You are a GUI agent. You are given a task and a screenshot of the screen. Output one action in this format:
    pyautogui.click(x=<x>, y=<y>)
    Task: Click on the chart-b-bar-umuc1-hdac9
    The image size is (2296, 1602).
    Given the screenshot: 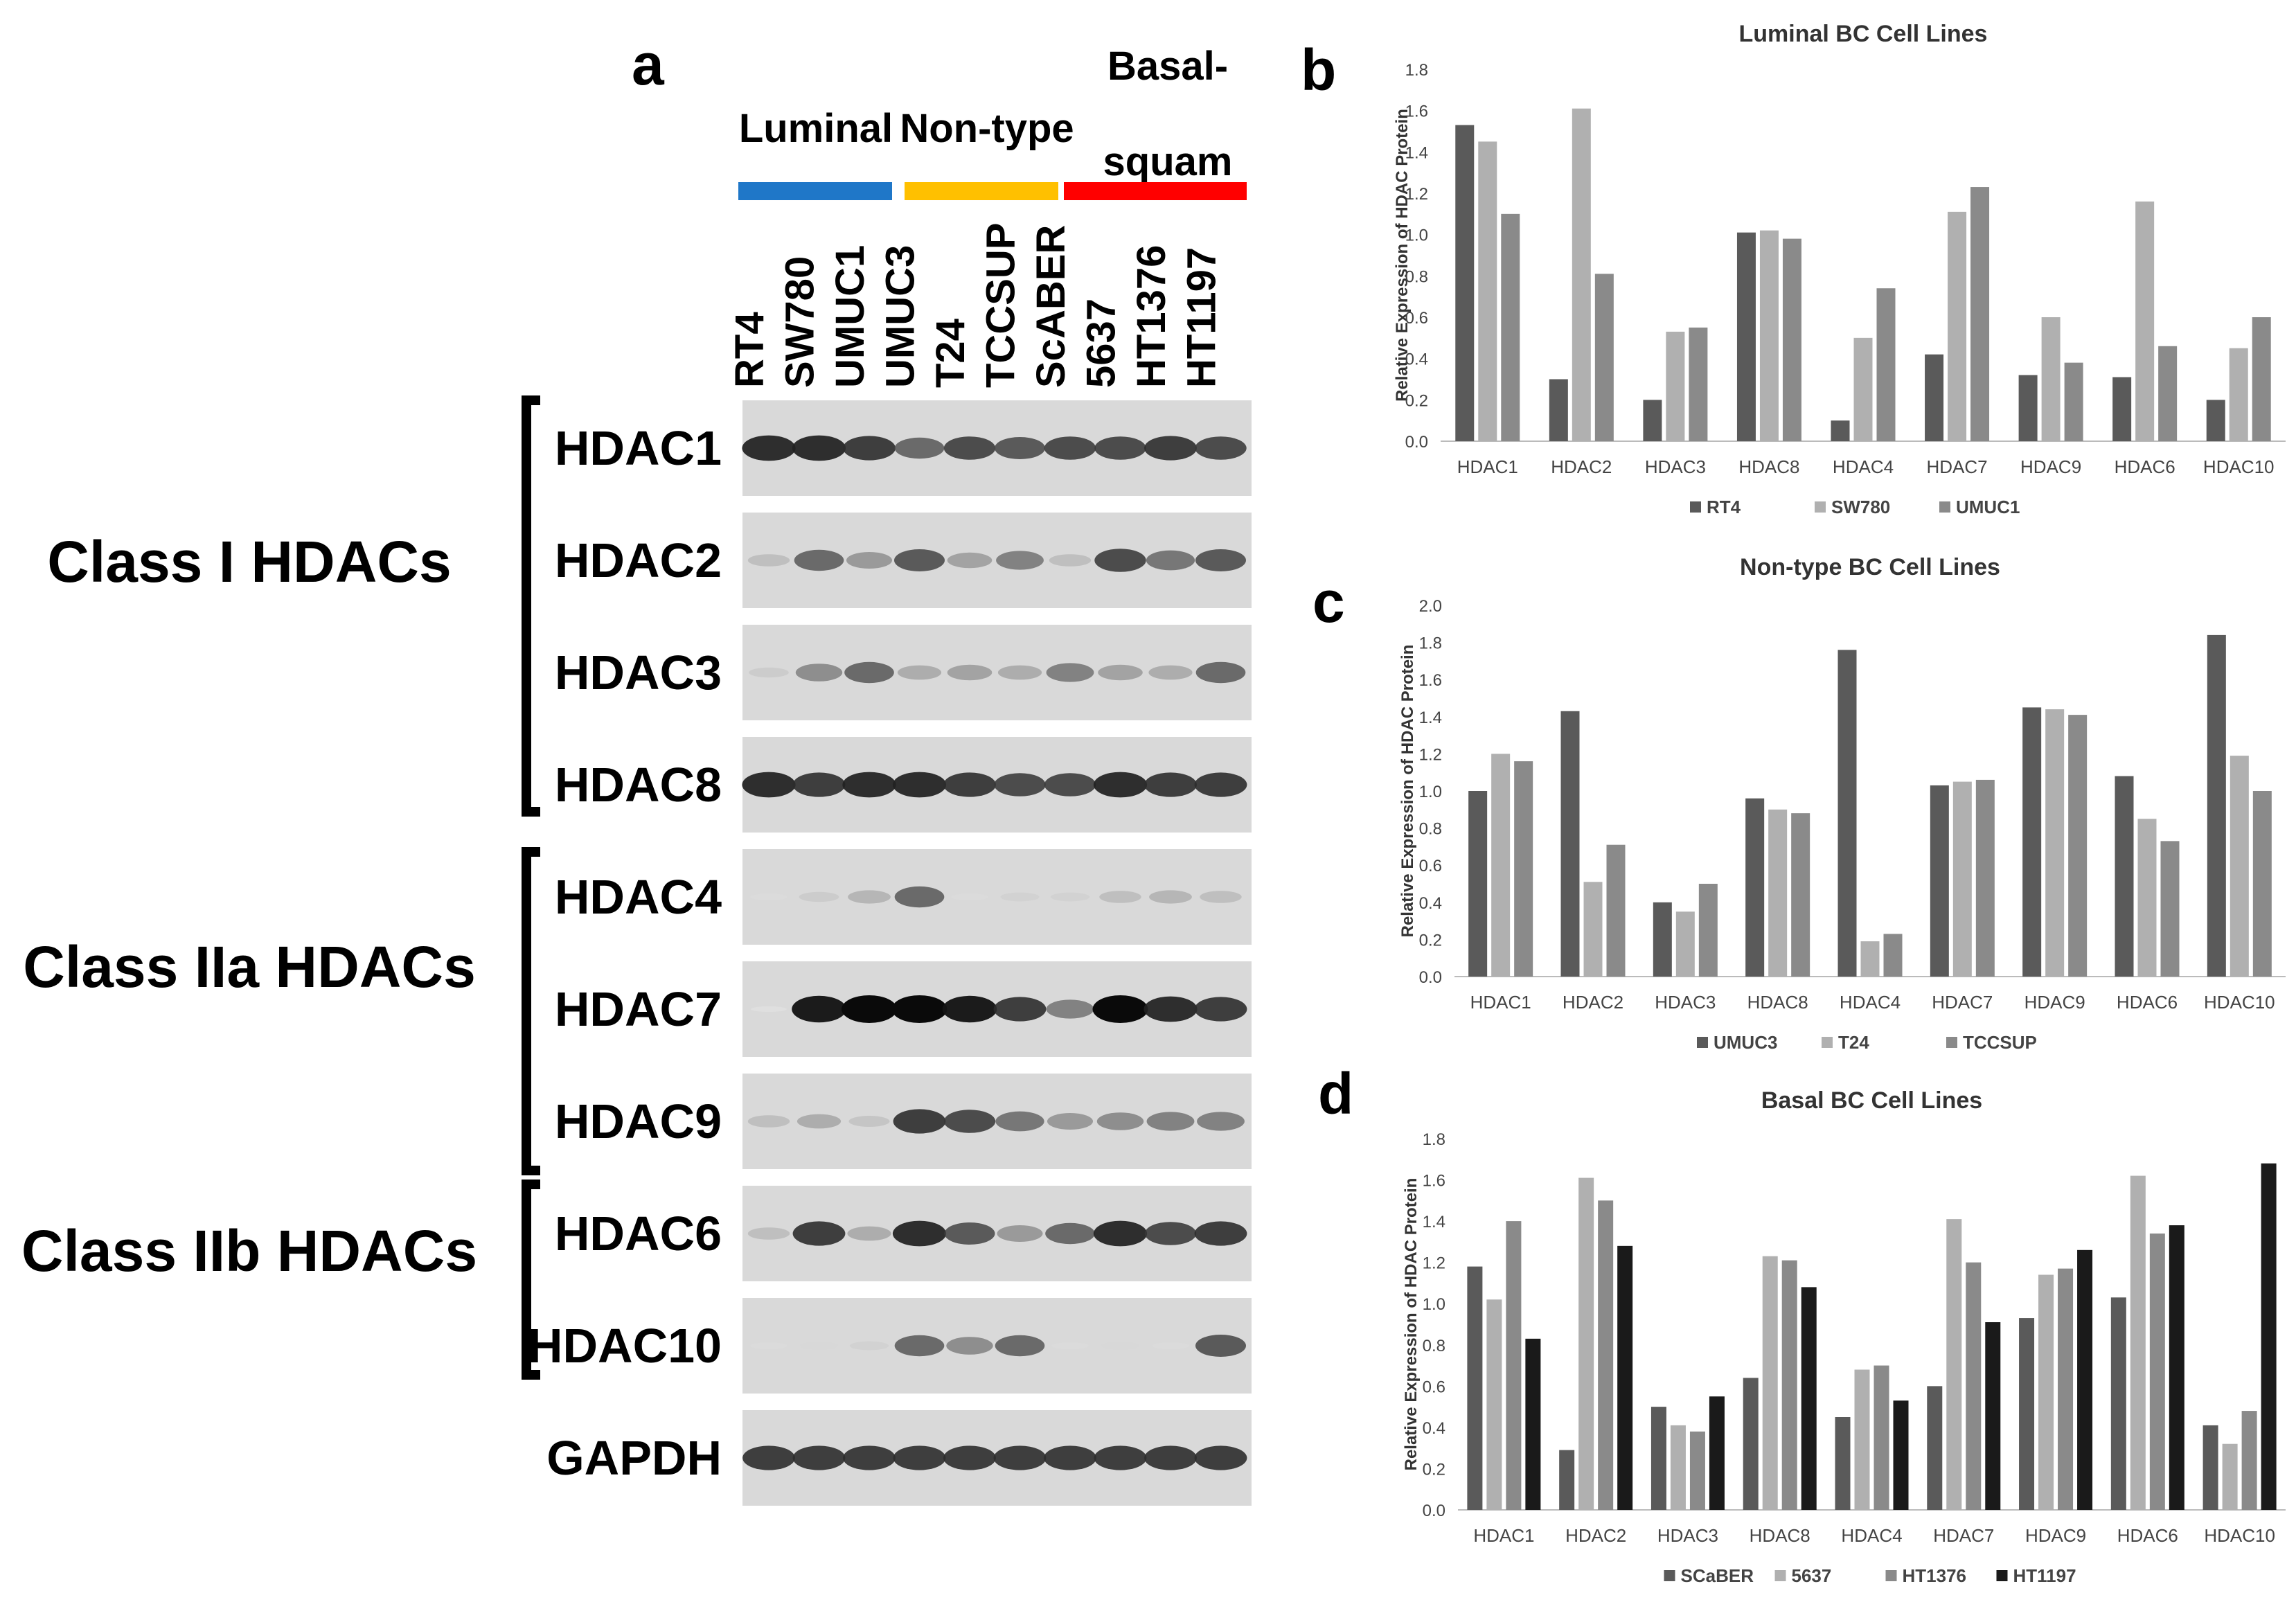 What is the action you would take?
    pyautogui.click(x=2073, y=402)
    